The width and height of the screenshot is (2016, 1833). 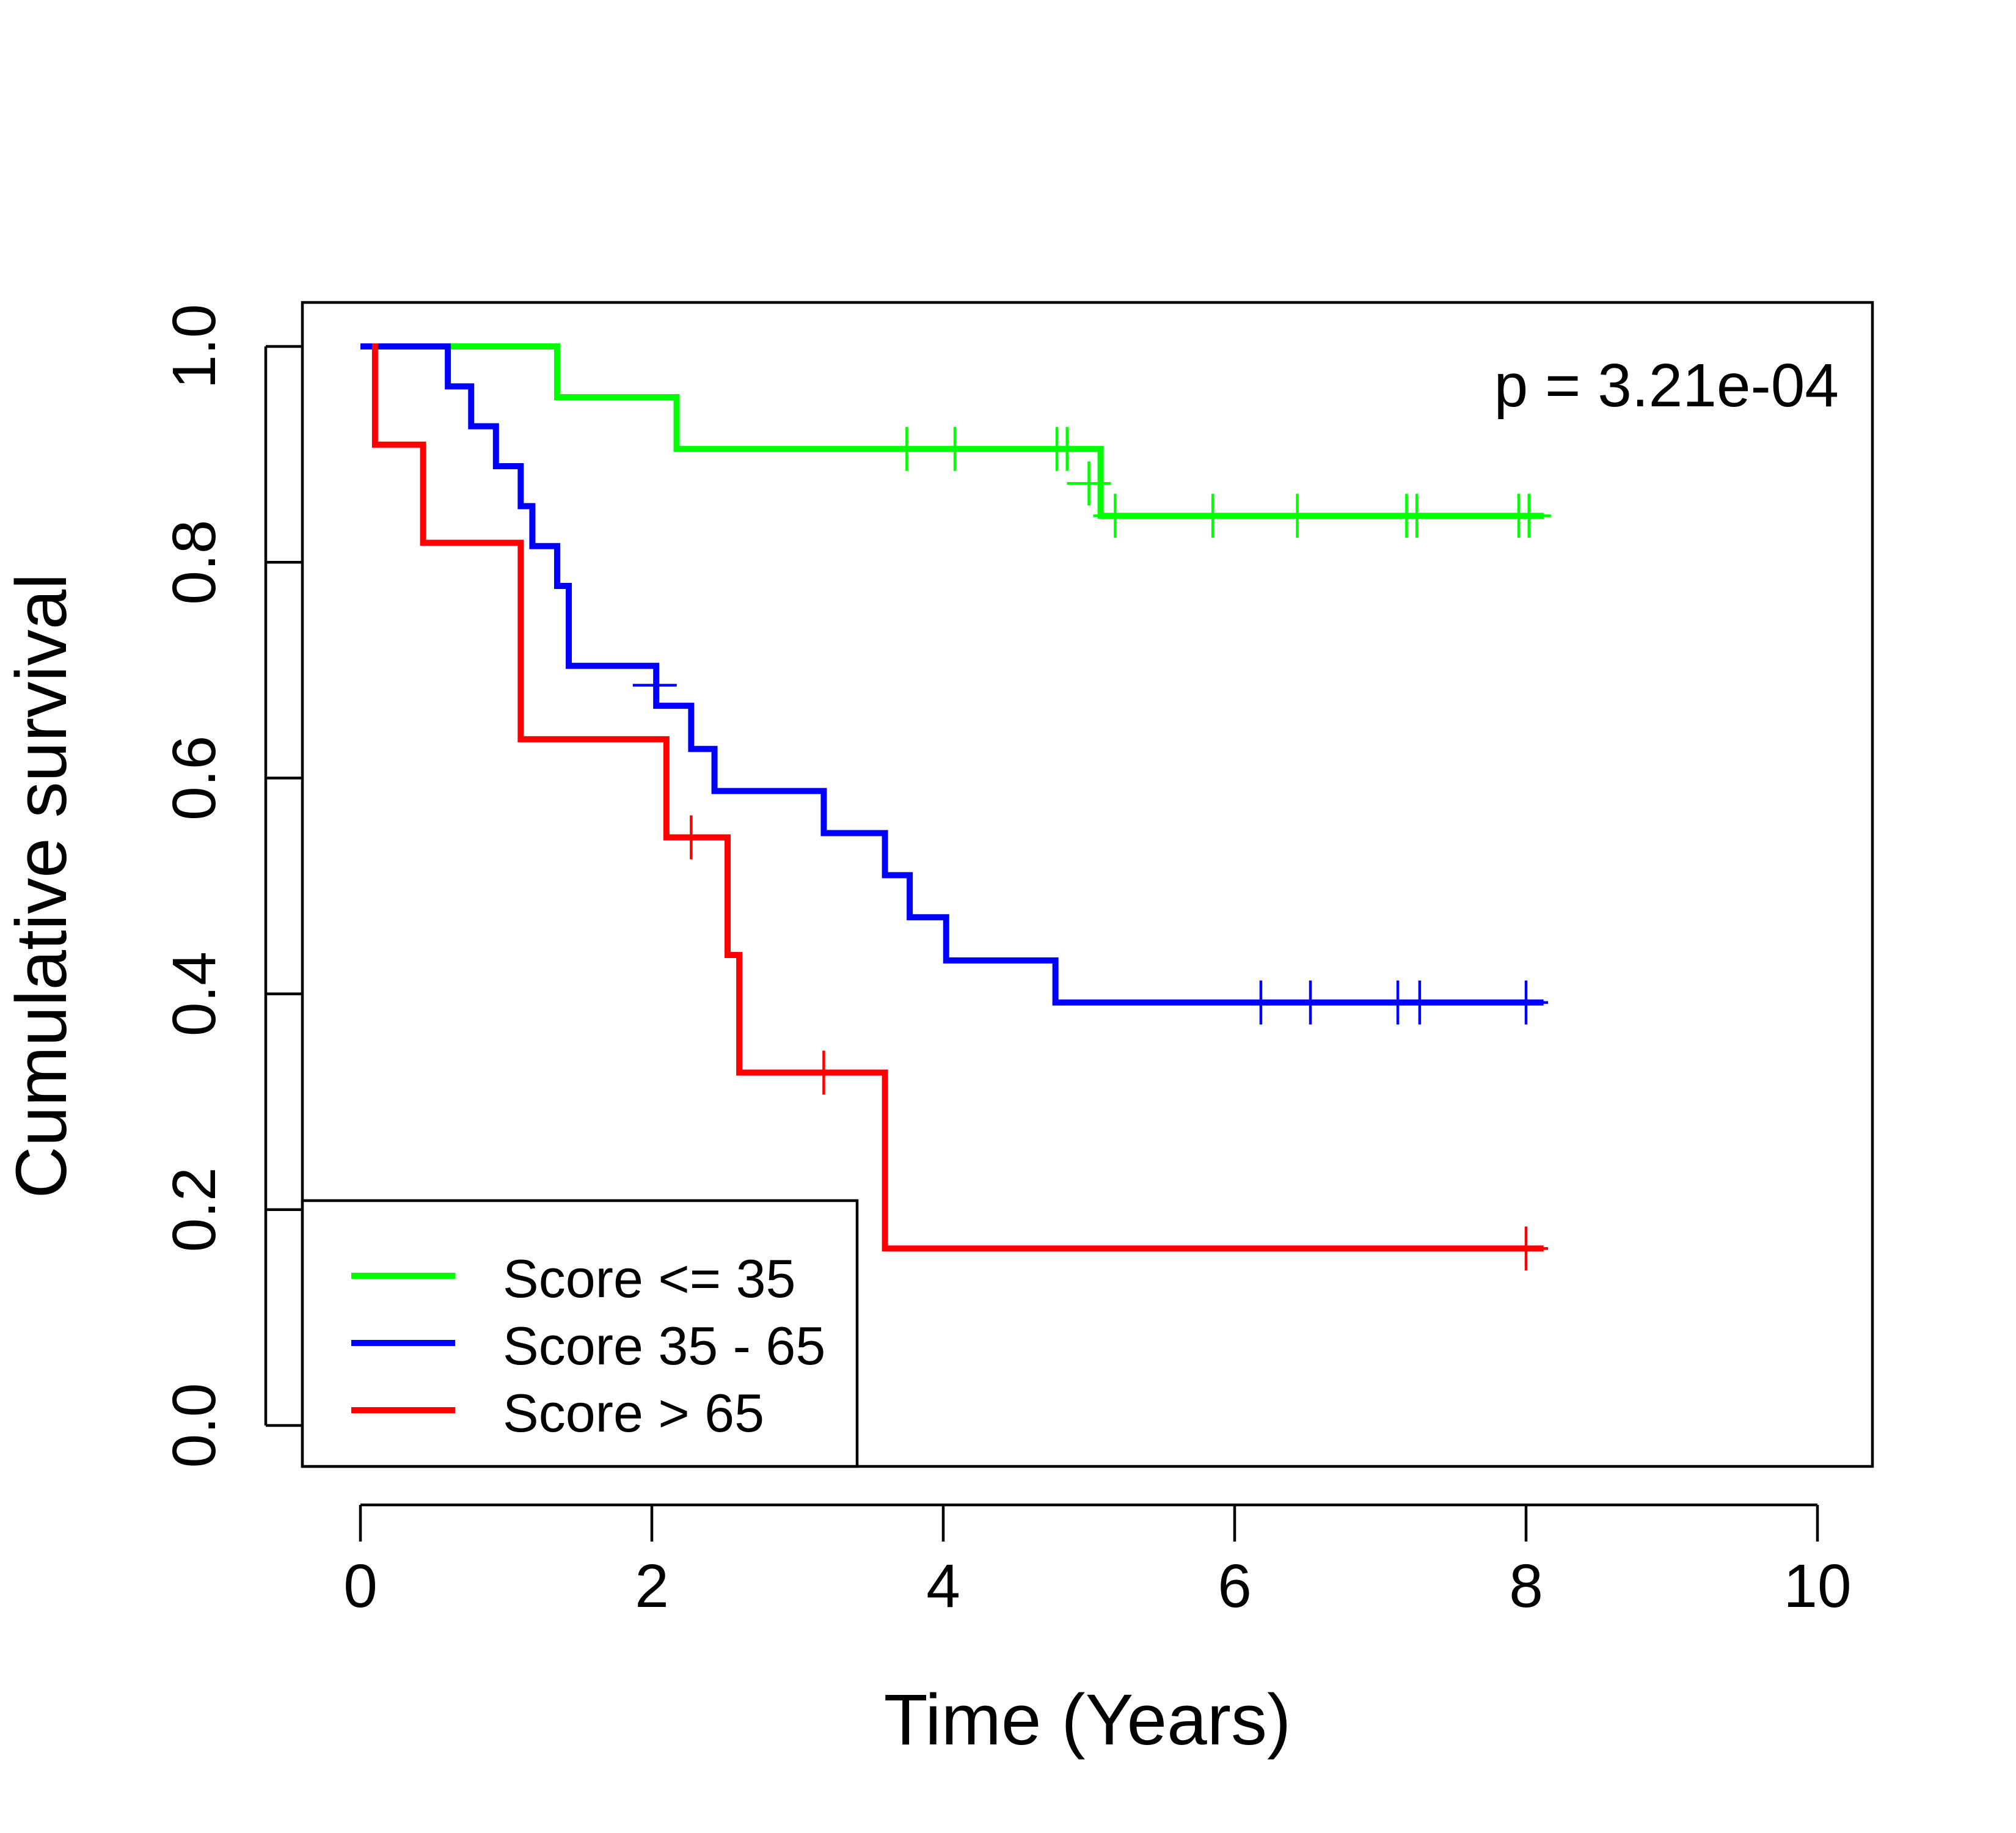 What do you see at coordinates (634, 1413) in the screenshot?
I see `legend-label: Score > 65` at bounding box center [634, 1413].